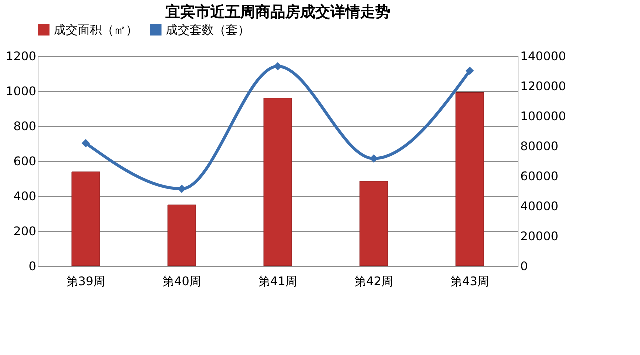  I want to click on y2-tick-label: 40000, so click(539, 207).